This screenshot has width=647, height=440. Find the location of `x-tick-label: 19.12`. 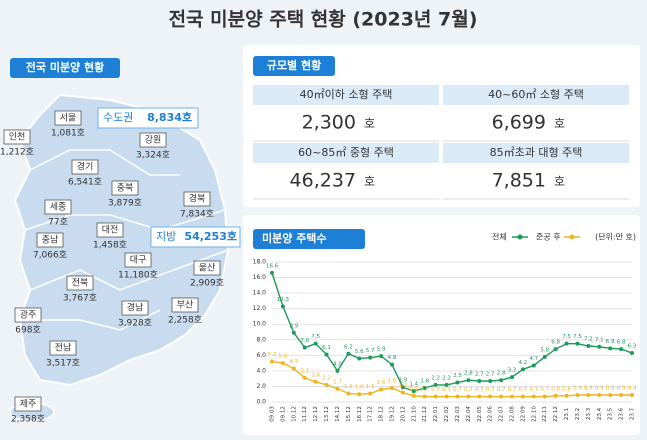

x-tick-label: 19.12 is located at coordinates (393, 414).